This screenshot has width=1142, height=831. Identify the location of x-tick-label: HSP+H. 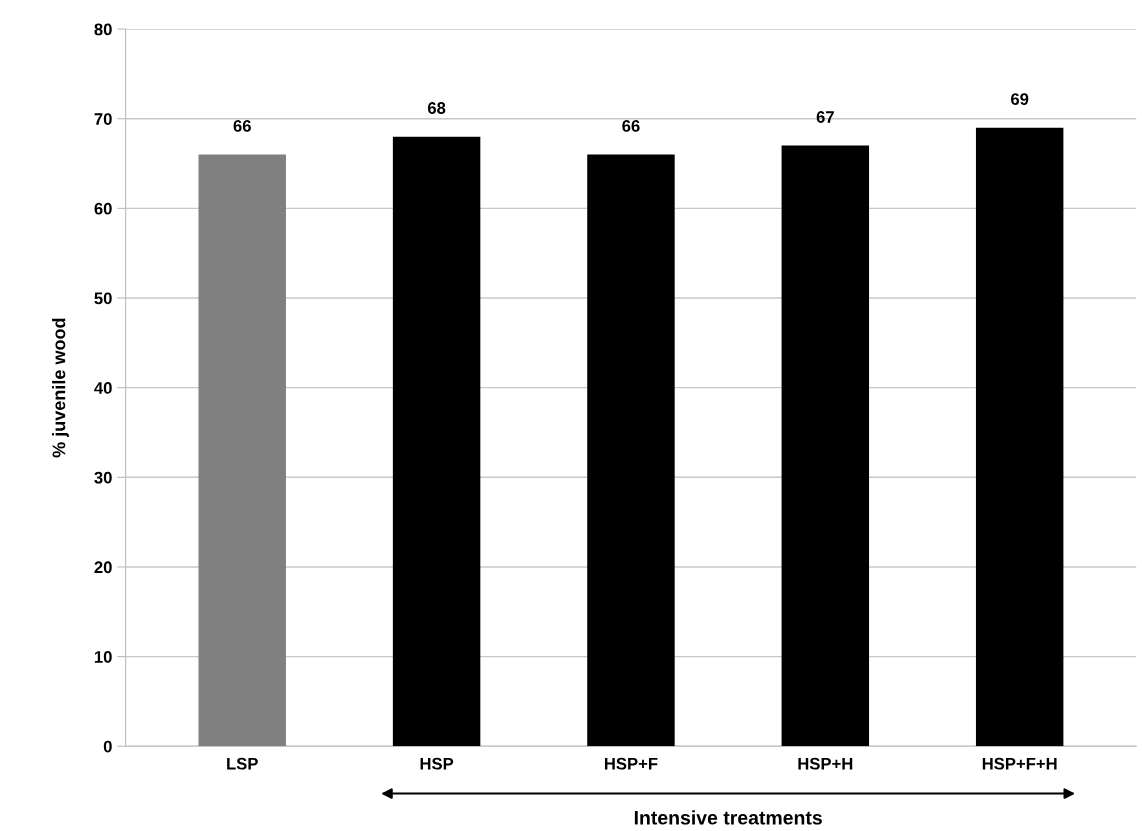
(825, 763).